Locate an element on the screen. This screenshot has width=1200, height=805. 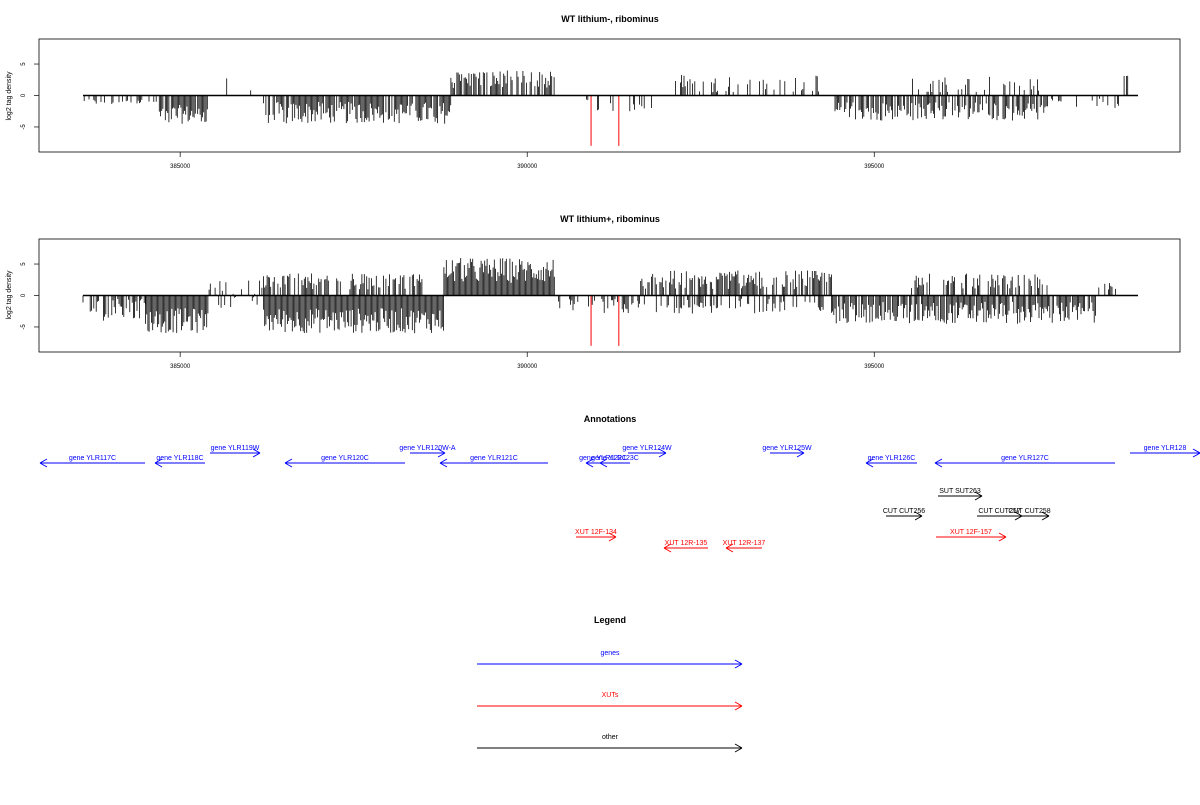
bars-group is located at coordinates (599, 296).